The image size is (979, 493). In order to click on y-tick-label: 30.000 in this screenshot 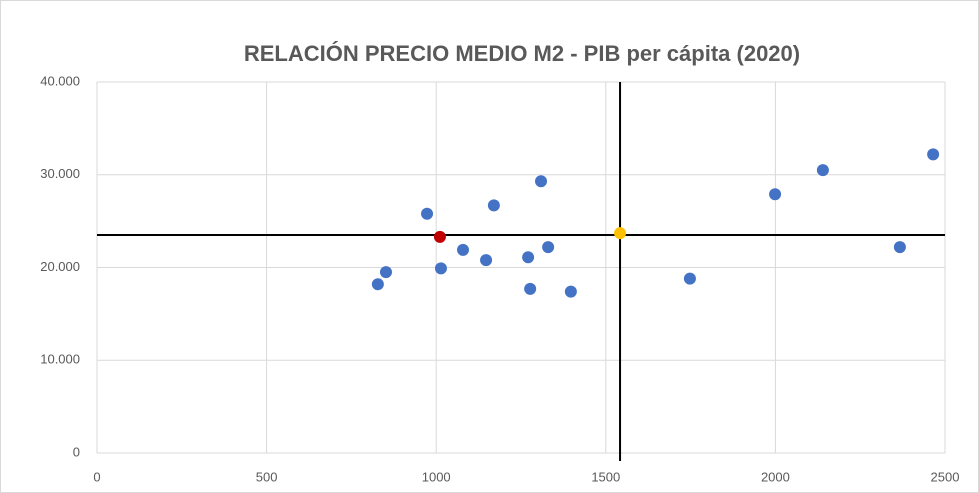, I will do `click(60, 173)`.